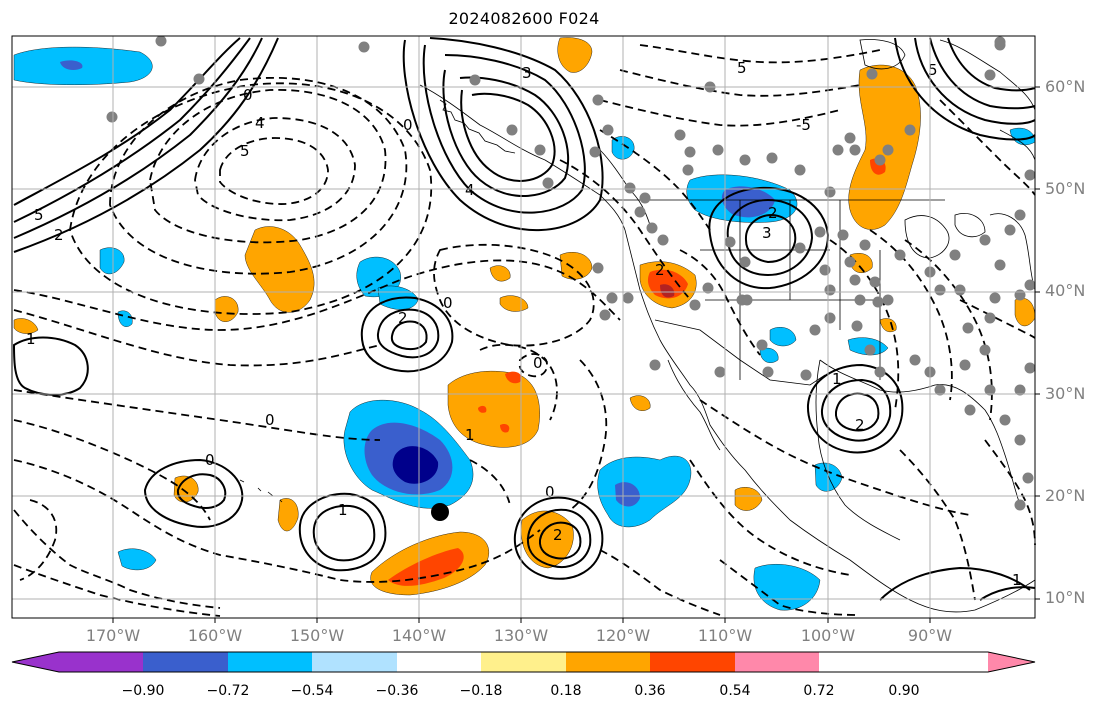 The height and width of the screenshot is (712, 1105). I want to click on lon-label: 130°W, so click(521, 635).